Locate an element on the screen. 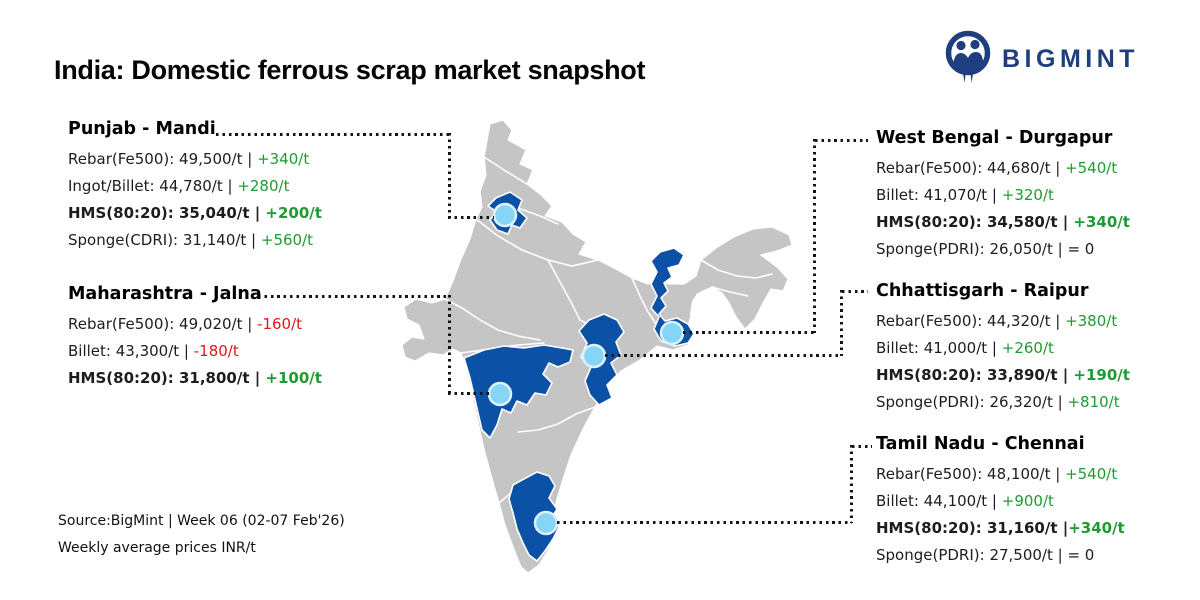 The image size is (1200, 600). connector-maharashtra-to-marker is located at coordinates (468, 393).